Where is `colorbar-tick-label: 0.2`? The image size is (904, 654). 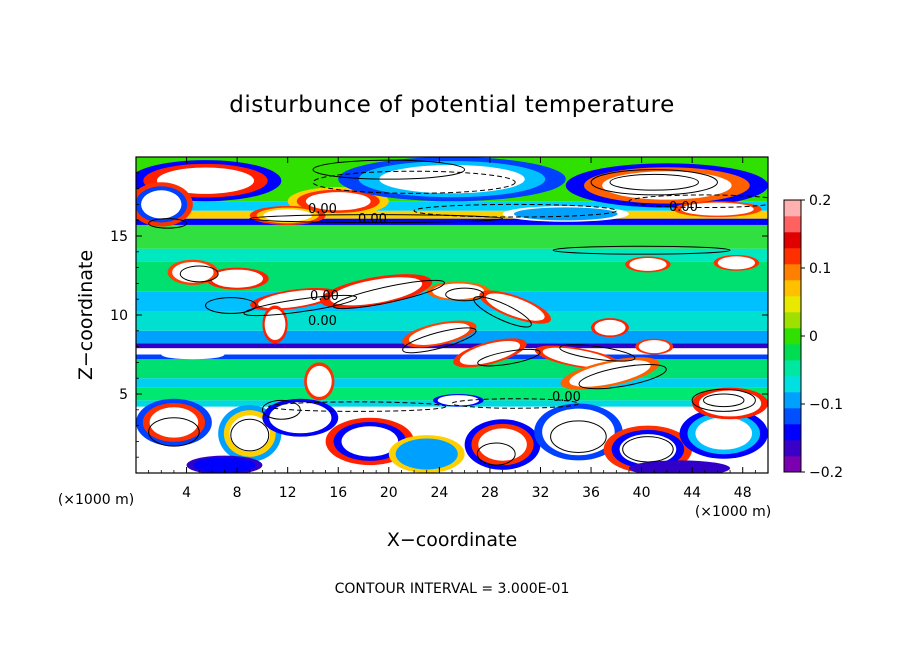 colorbar-tick-label: 0.2 is located at coordinates (820, 201).